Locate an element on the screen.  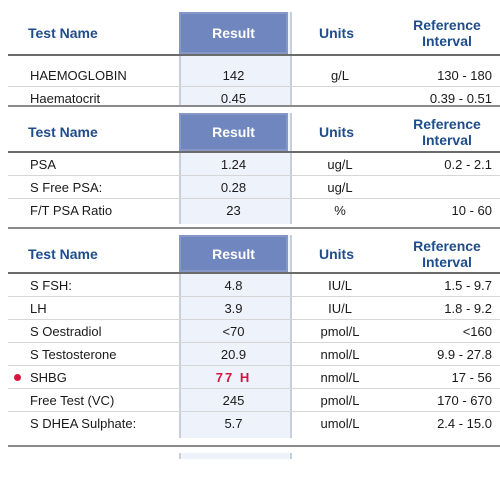
test-reference: 1.5 - 9.7 is located at coordinates (468, 285).